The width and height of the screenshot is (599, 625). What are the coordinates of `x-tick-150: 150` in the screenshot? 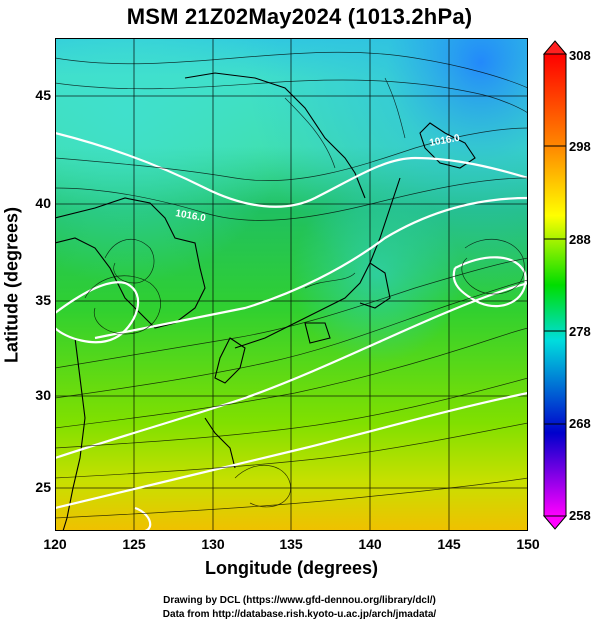 It's located at (528, 544).